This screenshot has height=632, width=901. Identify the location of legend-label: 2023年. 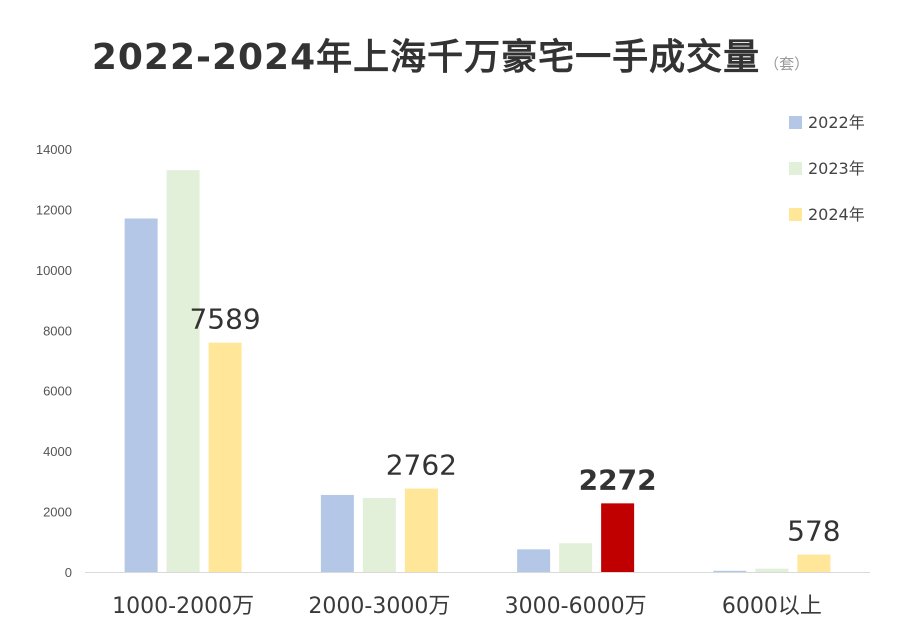
(836, 168).